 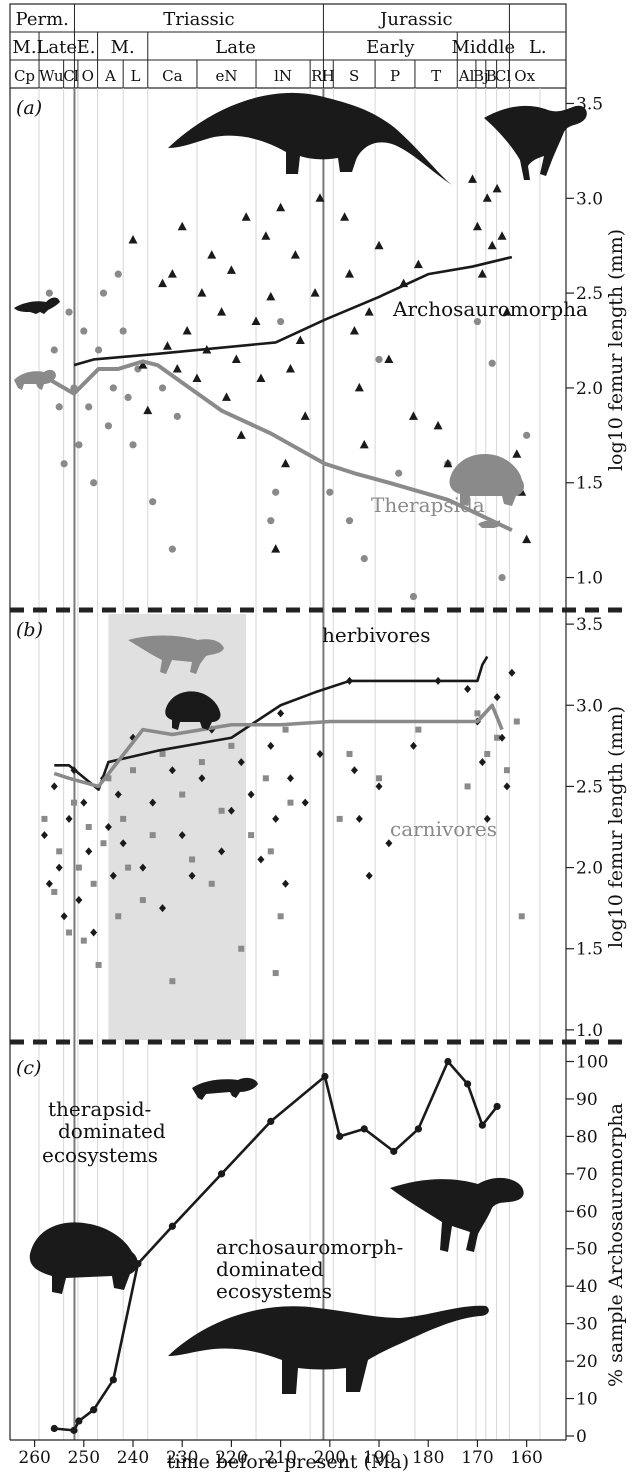 I want to click on y-tick-label: 1.0, so click(x=589, y=1031).